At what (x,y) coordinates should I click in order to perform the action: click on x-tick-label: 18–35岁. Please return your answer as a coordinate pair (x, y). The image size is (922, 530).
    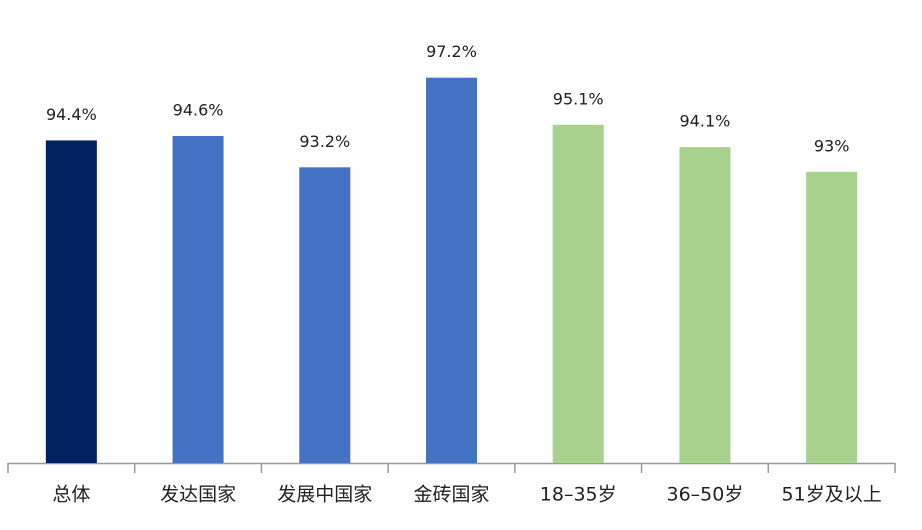
    Looking at the image, I should click on (578, 495).